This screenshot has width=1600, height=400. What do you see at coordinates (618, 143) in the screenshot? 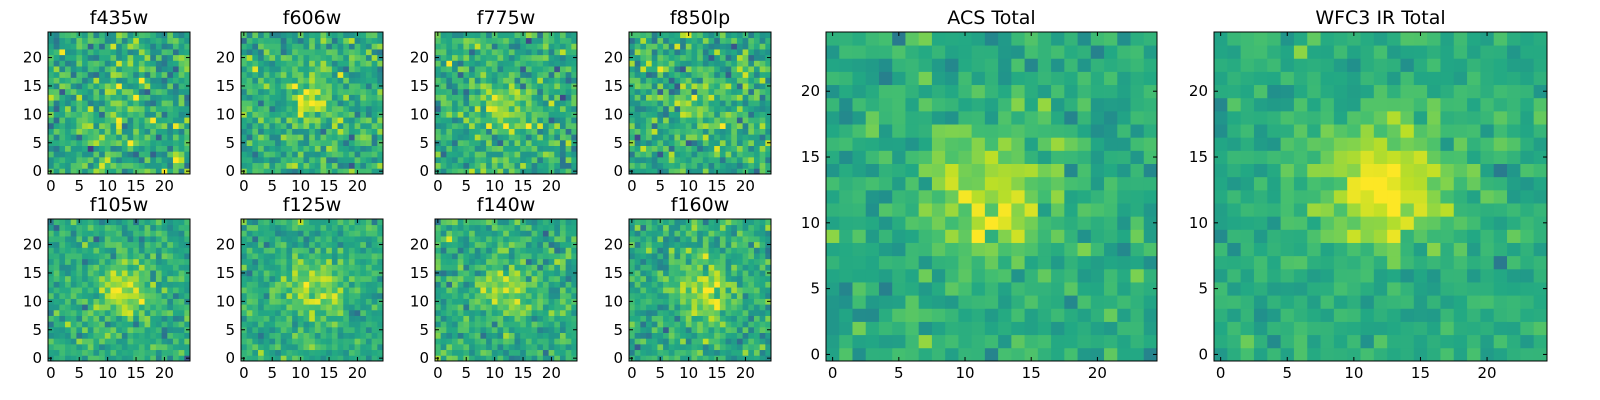
I see `y-tick-label: 5` at bounding box center [618, 143].